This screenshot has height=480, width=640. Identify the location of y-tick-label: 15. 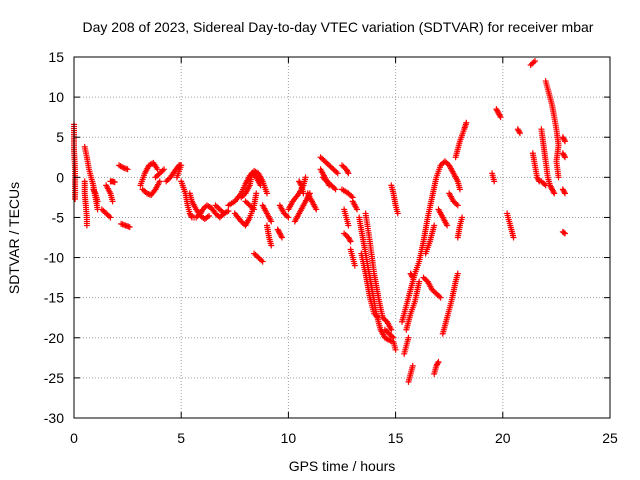
(56, 57).